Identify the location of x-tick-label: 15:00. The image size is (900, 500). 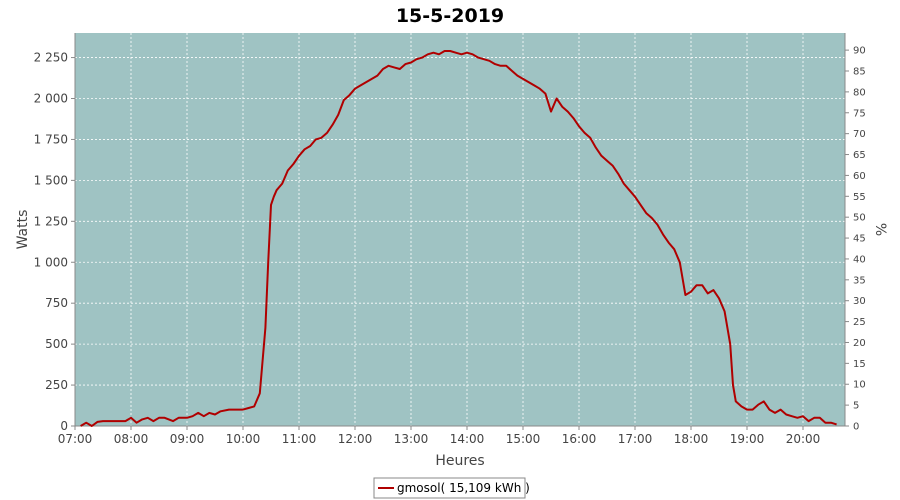
(523, 439).